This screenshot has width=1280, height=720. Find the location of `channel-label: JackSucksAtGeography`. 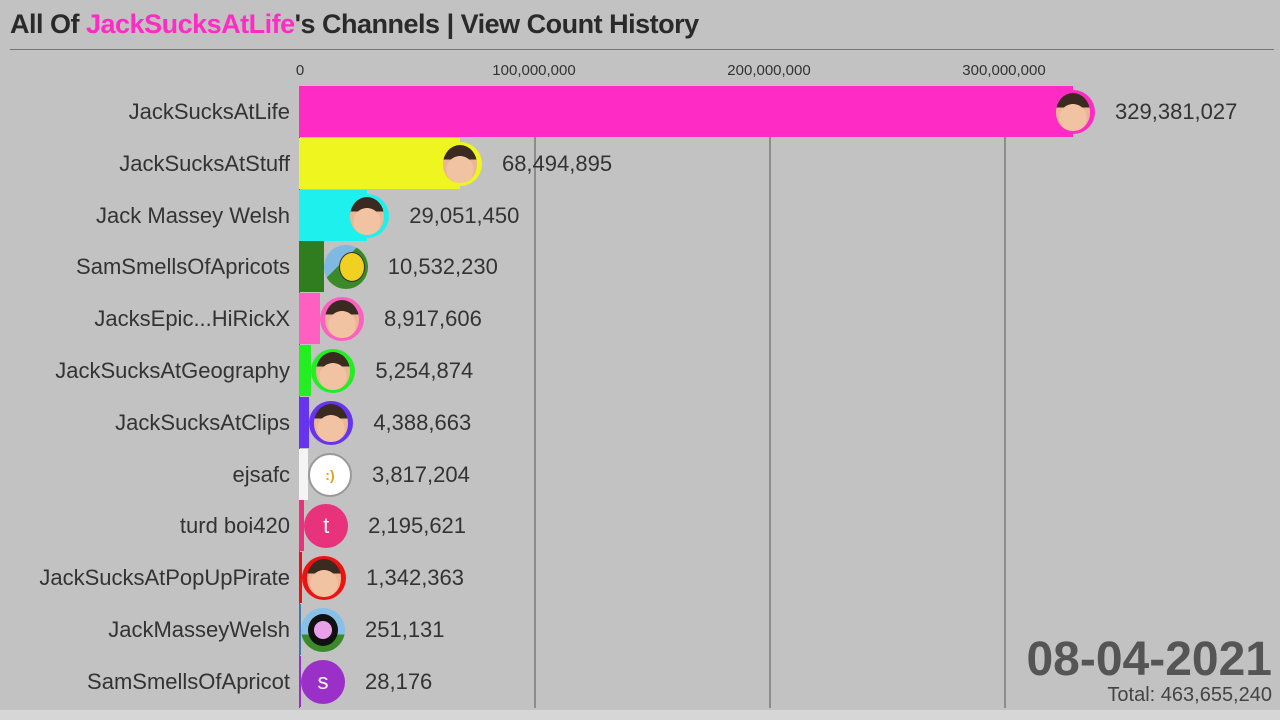

channel-label: JackSucksAtGeography is located at coordinates (172, 370).